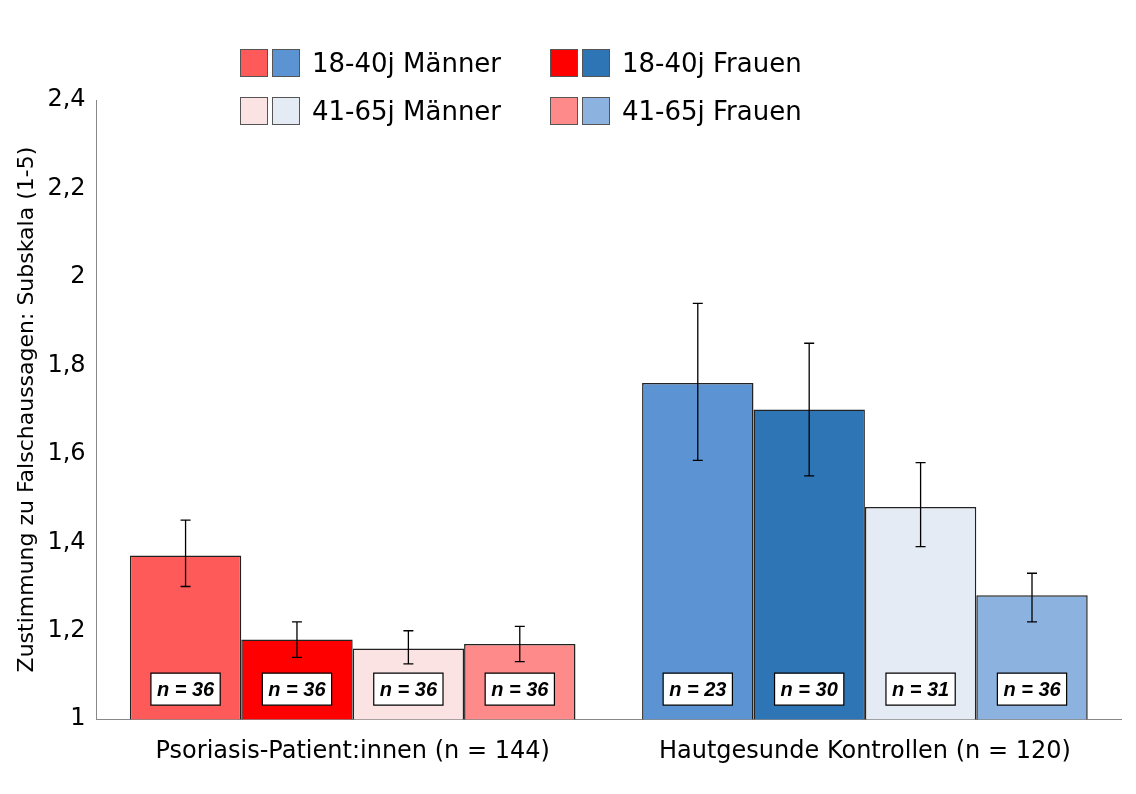 The width and height of the screenshot is (1136, 794). Describe the element at coordinates (712, 111) in the screenshot. I see `legend-label: 41-65j Frauen` at that location.